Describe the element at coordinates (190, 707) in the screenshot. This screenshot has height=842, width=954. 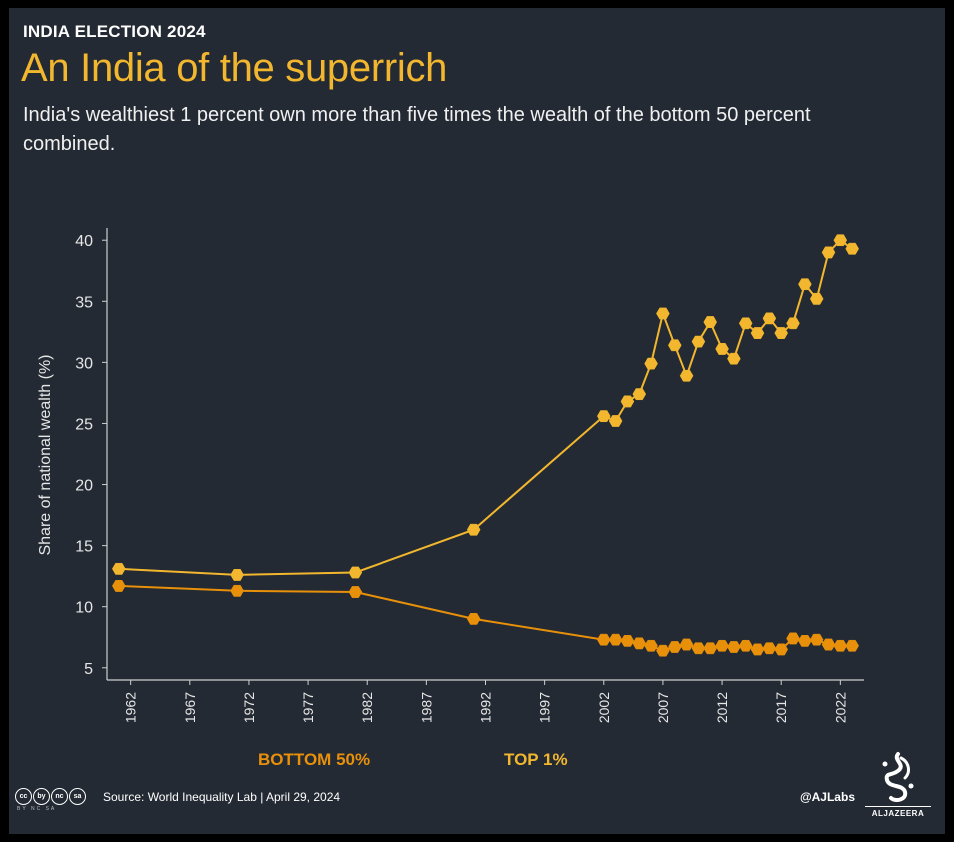
I see `x-tick-label: 1967` at that location.